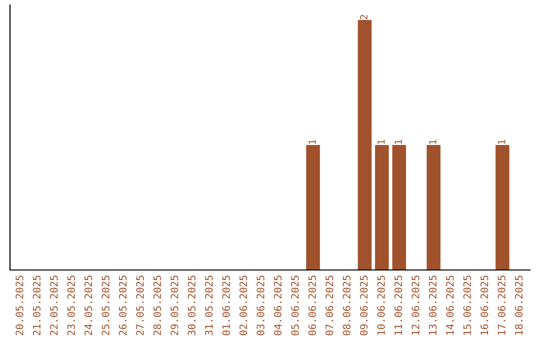 The image size is (540, 340). I want to click on x-tick-label: 25.05.2025, so click(106, 306).